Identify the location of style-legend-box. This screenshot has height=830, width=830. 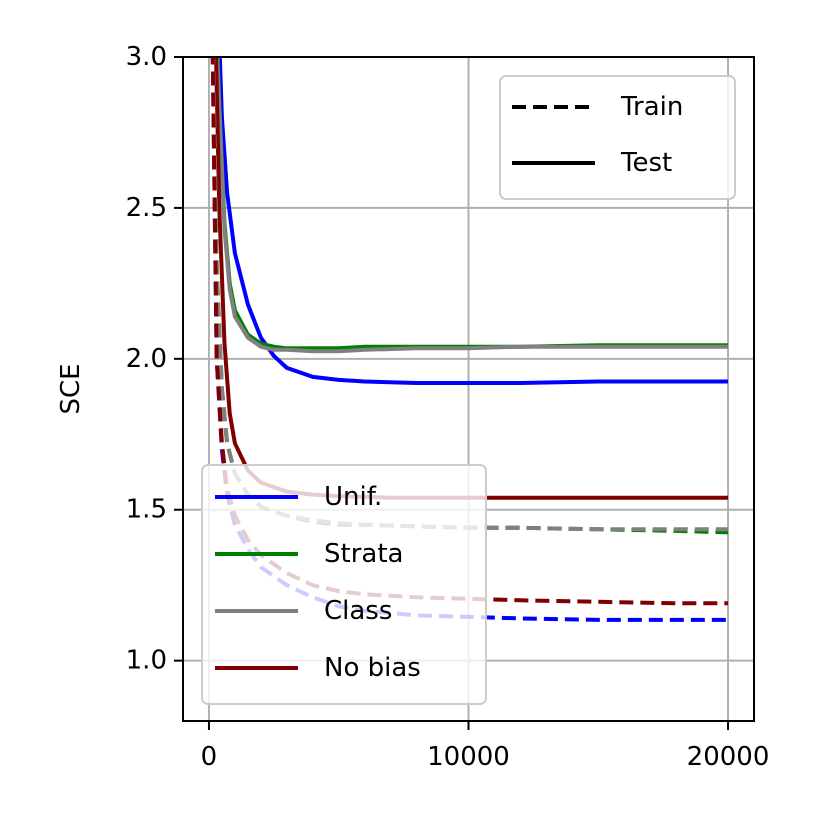
(617, 137).